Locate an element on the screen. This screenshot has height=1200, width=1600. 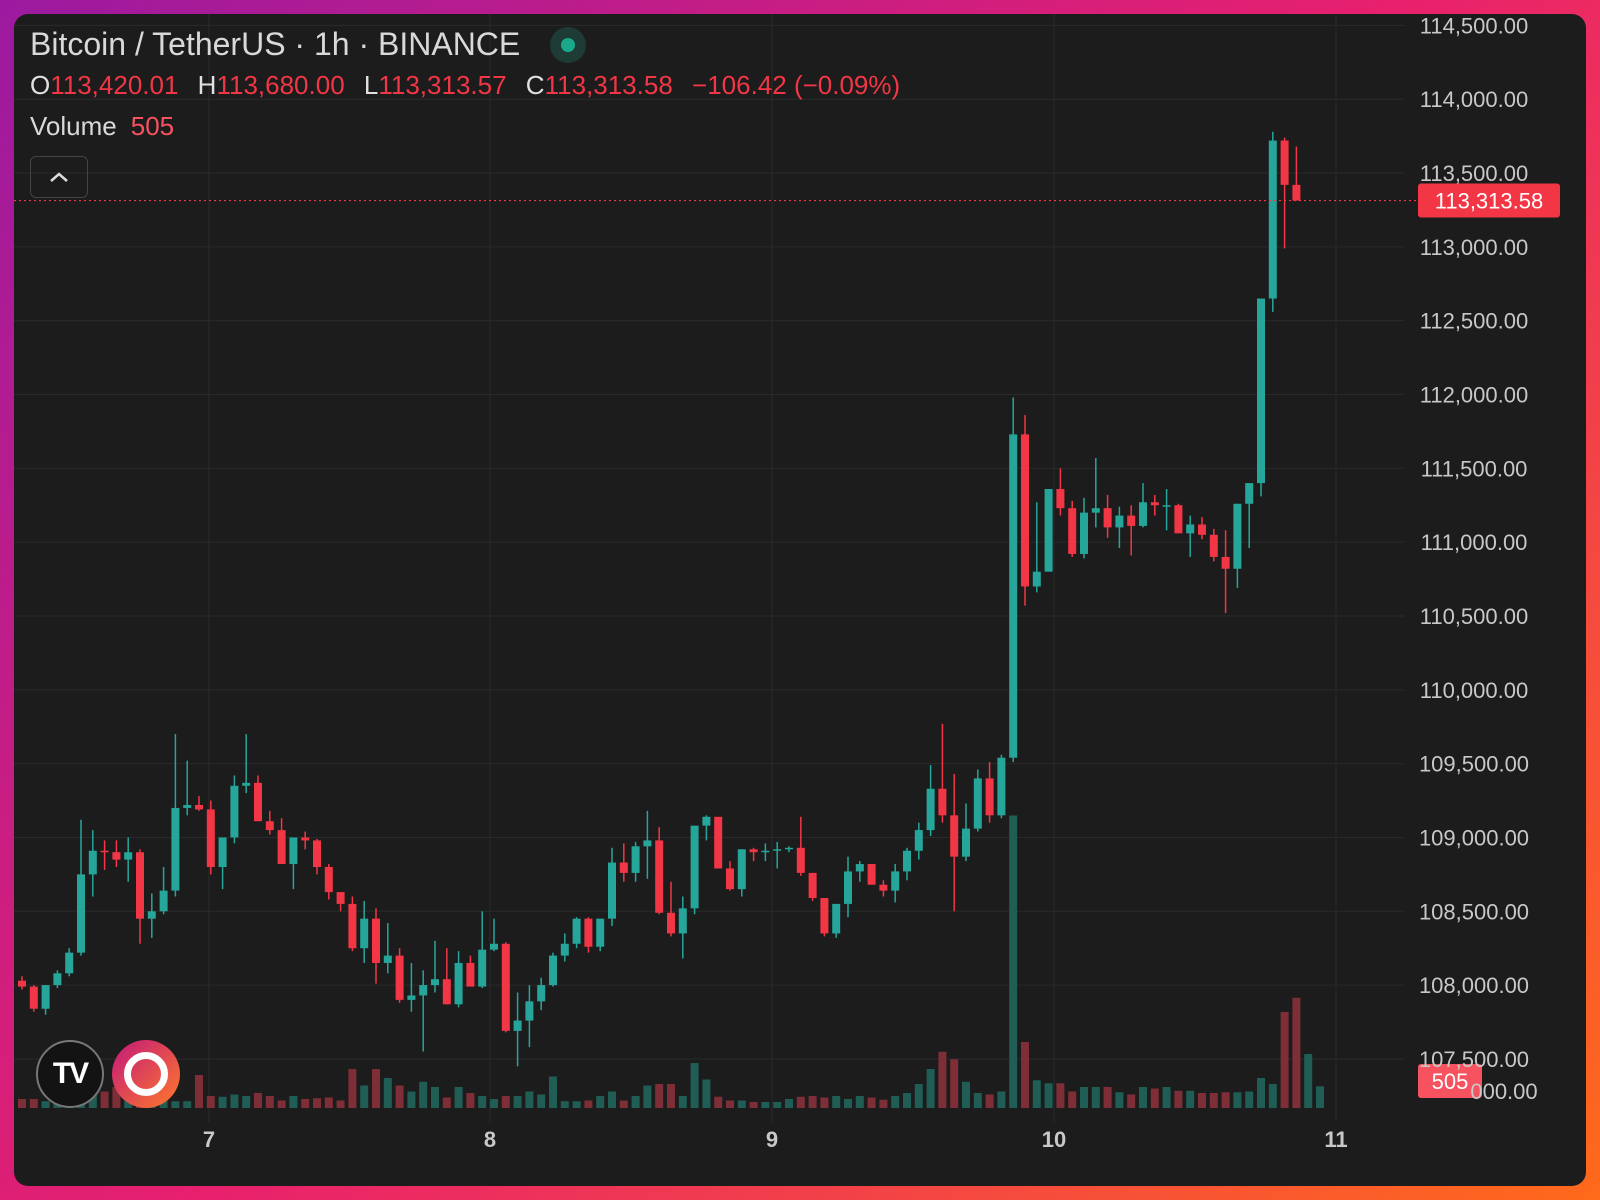
volume-label: Volume is located at coordinates (73, 126).